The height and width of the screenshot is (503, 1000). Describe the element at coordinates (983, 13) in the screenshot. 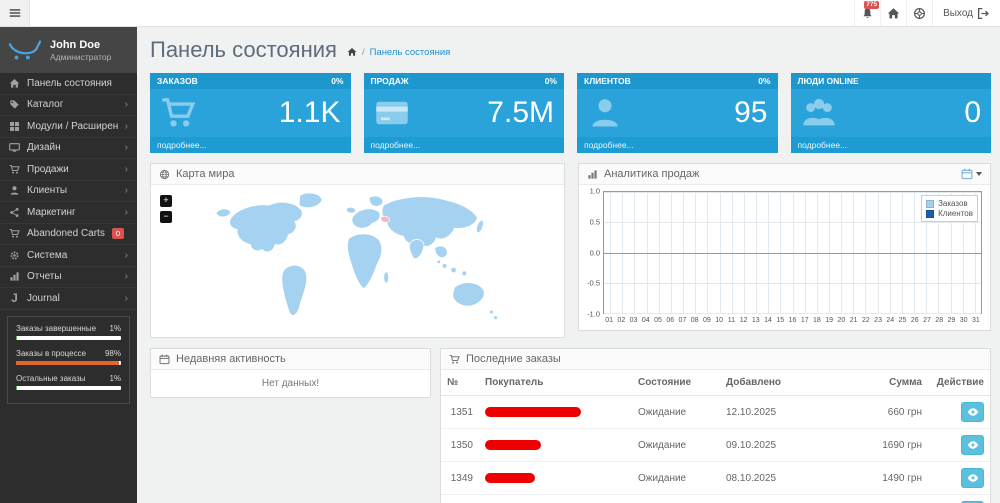

I see `sign-out-icon` at that location.